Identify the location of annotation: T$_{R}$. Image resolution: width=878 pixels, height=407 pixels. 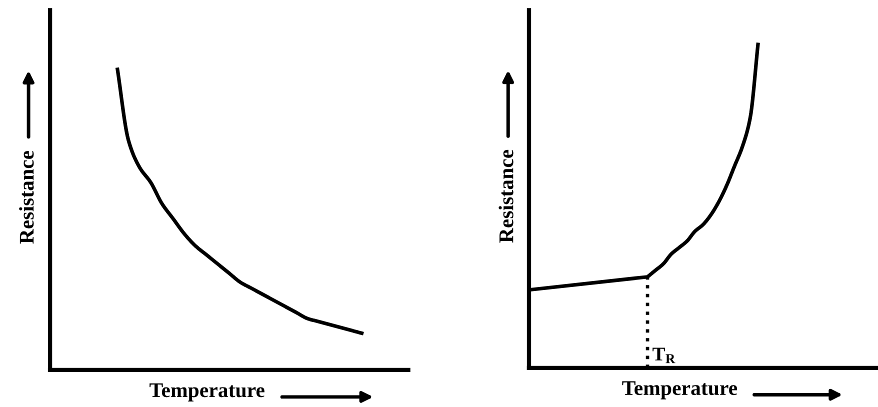
(664, 356).